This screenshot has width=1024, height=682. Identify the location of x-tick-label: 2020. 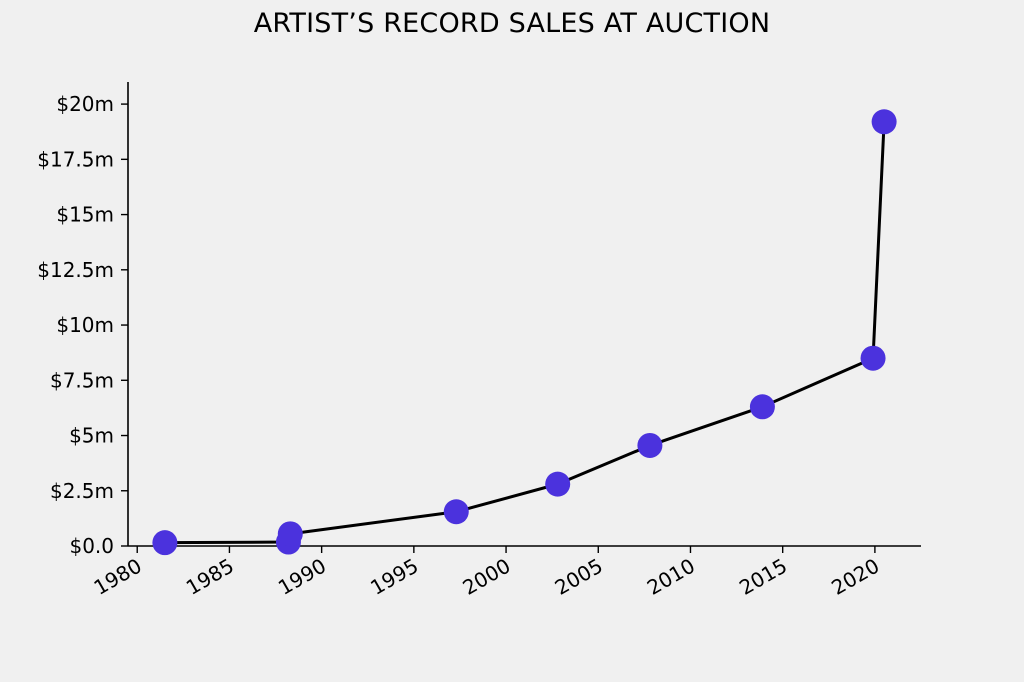
(855, 577).